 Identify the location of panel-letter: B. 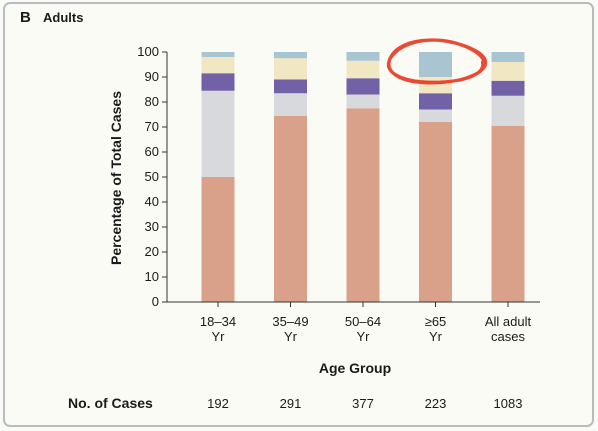
(25, 17).